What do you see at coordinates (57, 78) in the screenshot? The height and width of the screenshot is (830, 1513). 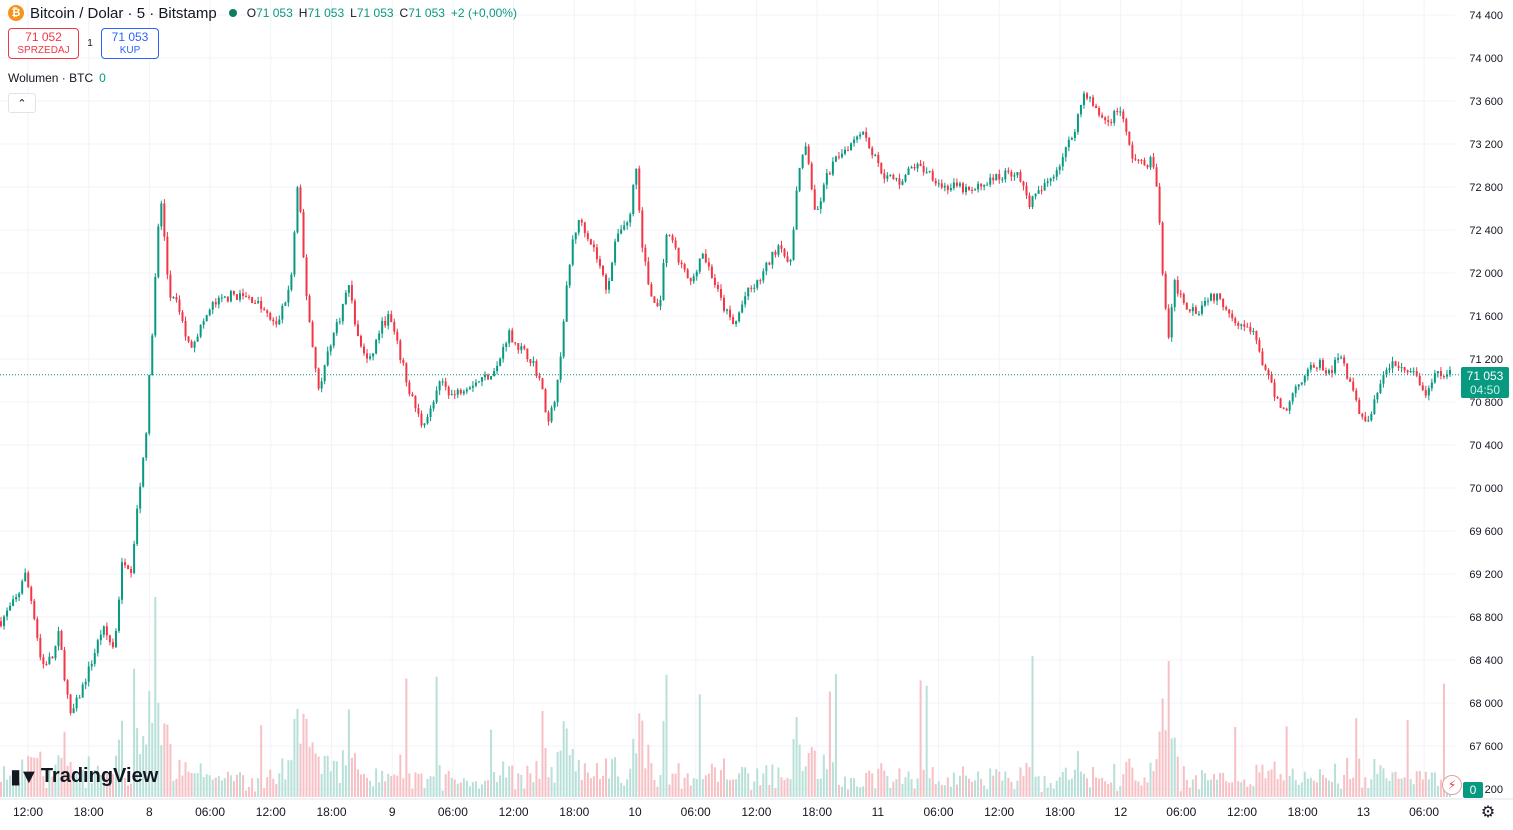 I see `volume-legend: Wolumen · BTC 0` at bounding box center [57, 78].